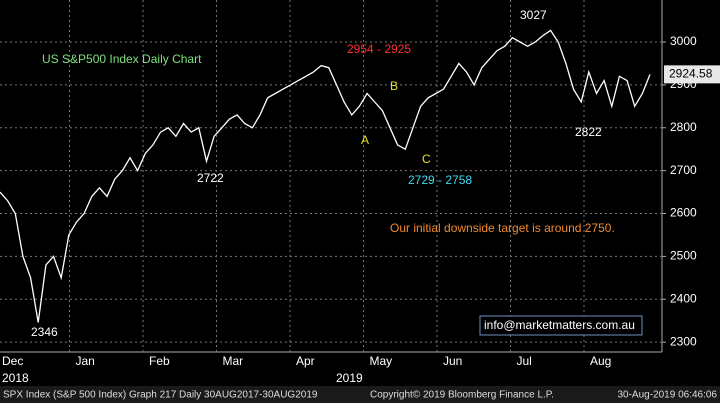 Image resolution: width=720 pixels, height=403 pixels. I want to click on y-tick-label: 2300, so click(683, 341).